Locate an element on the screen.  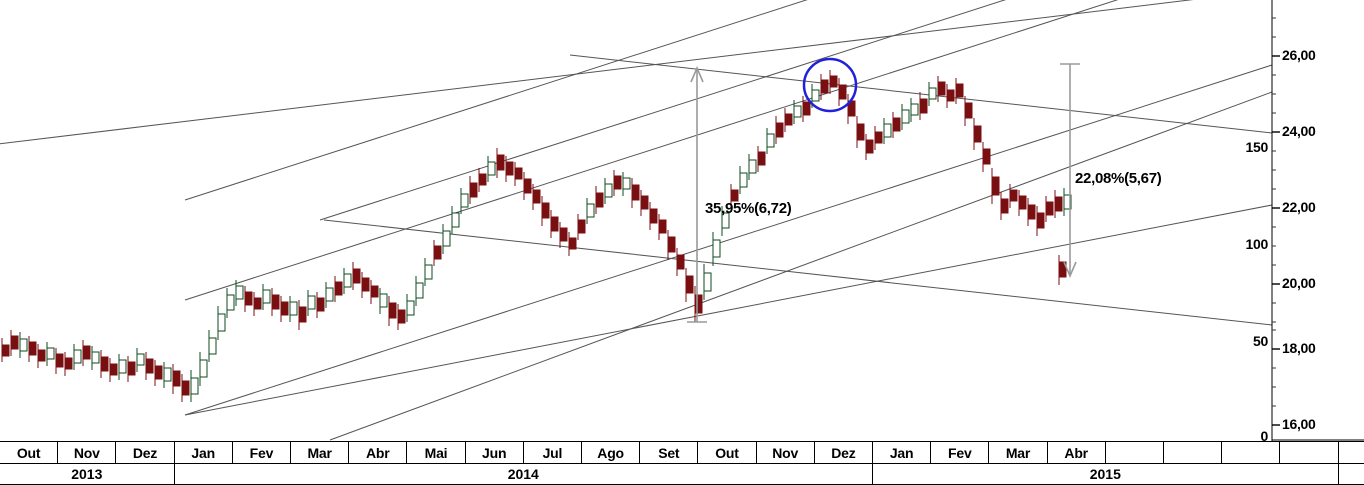
month-cell-jan-15: Jan is located at coordinates (902, 452).